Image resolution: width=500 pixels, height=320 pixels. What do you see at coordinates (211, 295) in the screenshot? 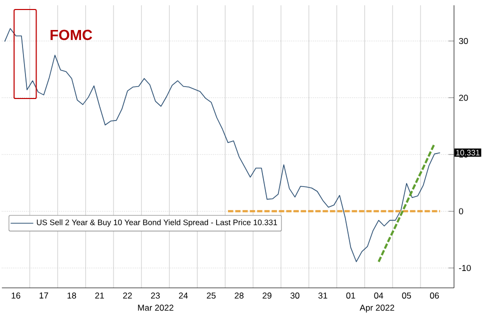
I see `x-tick-label: 25` at bounding box center [211, 295].